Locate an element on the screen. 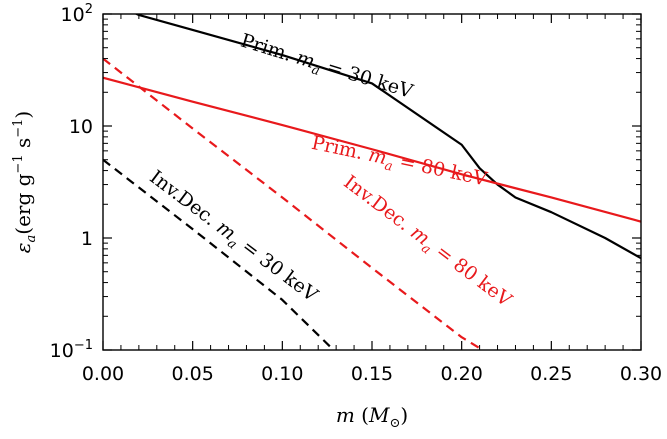 This screenshot has height=439, width=667. x-tick-label: 0.05 is located at coordinates (193, 374).